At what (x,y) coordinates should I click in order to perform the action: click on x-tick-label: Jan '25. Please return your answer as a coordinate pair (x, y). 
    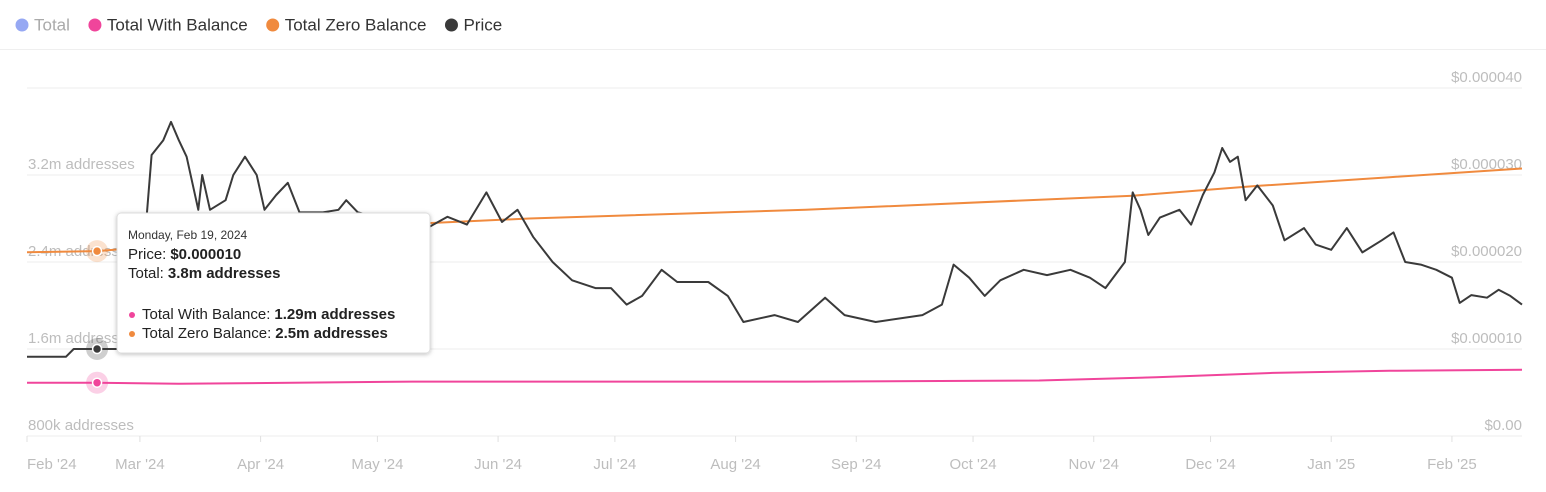
    Looking at the image, I should click on (1331, 464).